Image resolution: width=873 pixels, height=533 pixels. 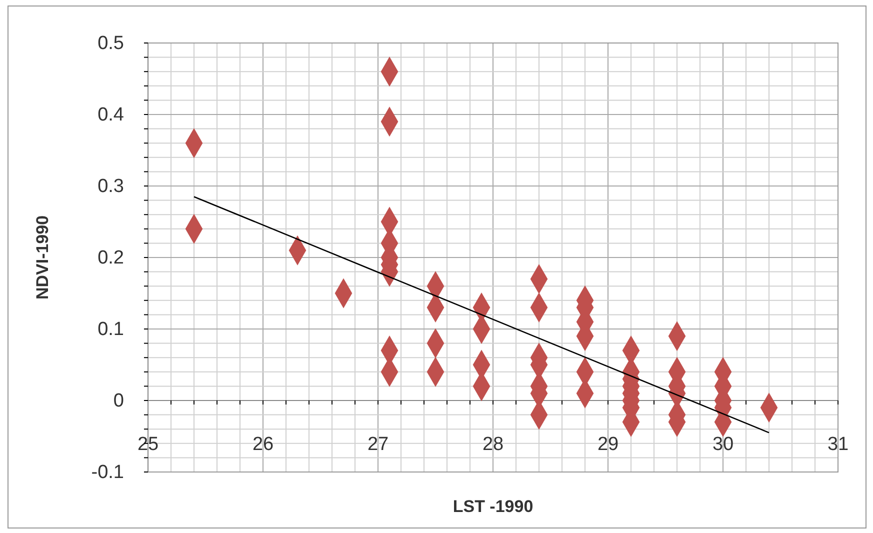 What do you see at coordinates (111, 43) in the screenshot?
I see `y-tick-label: 0.5` at bounding box center [111, 43].